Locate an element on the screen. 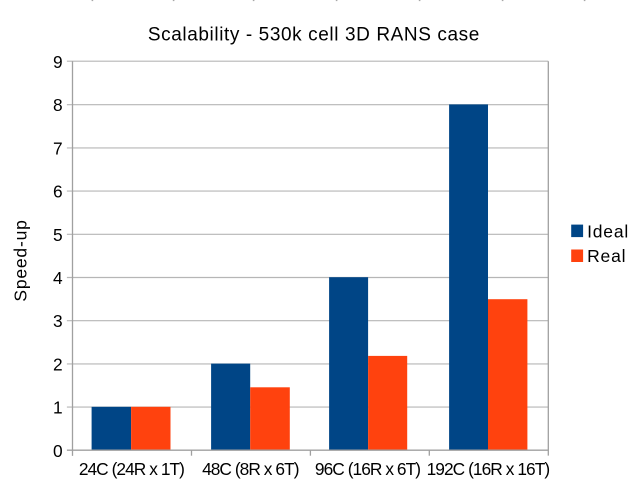 This screenshot has height=486, width=637. svg-text: 1 is located at coordinates (58, 408).